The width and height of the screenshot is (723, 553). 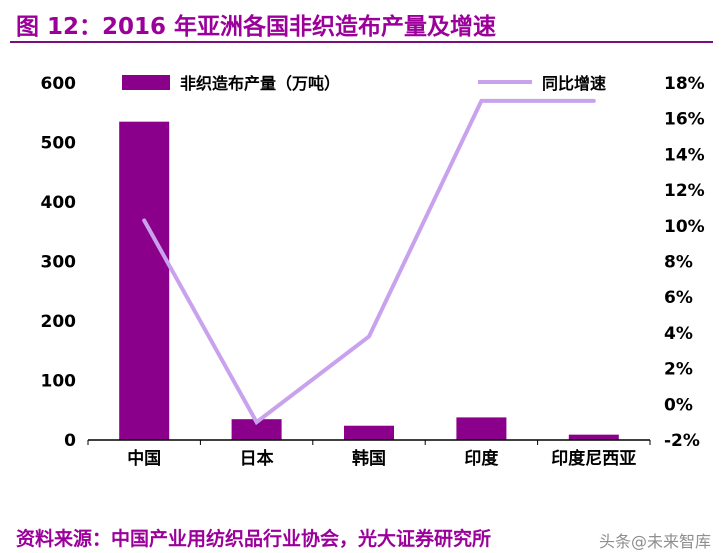 I want to click on right-axis-tick-label: 12%, so click(x=684, y=191).